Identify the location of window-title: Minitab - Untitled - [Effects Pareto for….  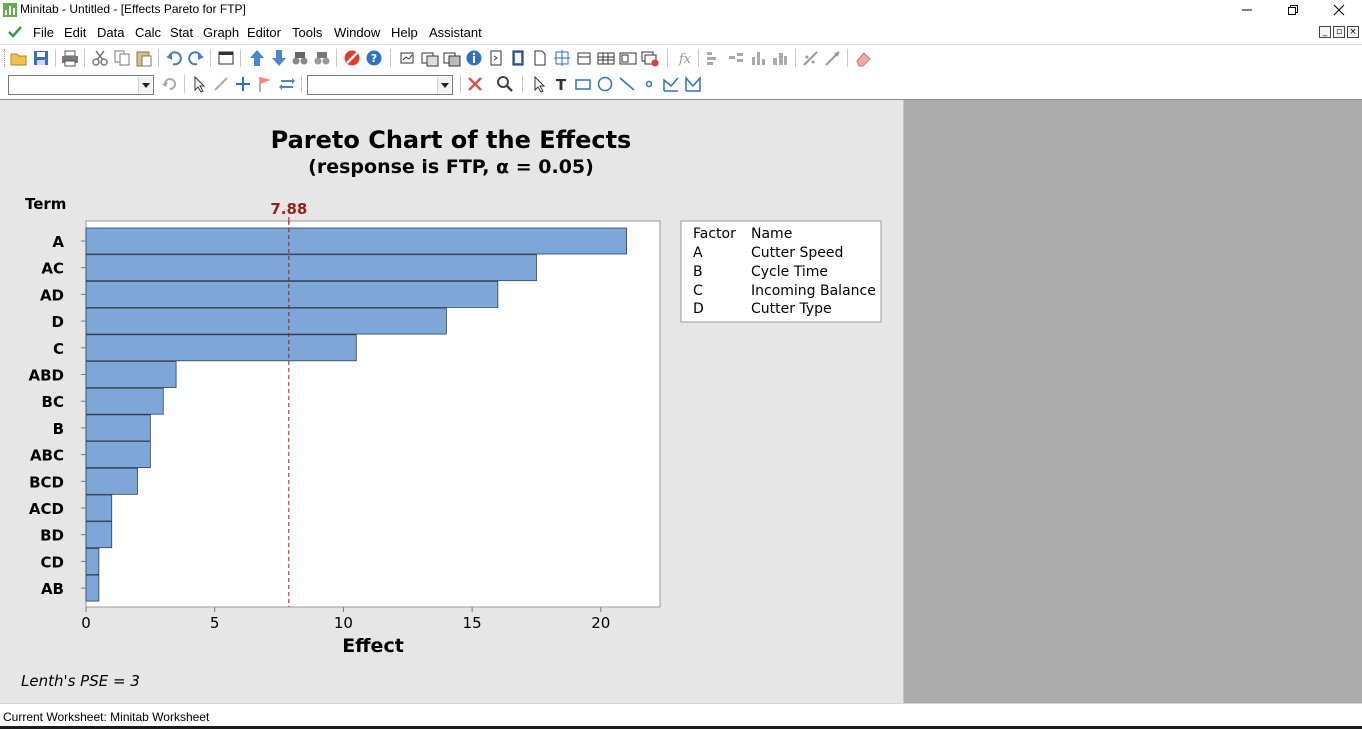
(133, 9).